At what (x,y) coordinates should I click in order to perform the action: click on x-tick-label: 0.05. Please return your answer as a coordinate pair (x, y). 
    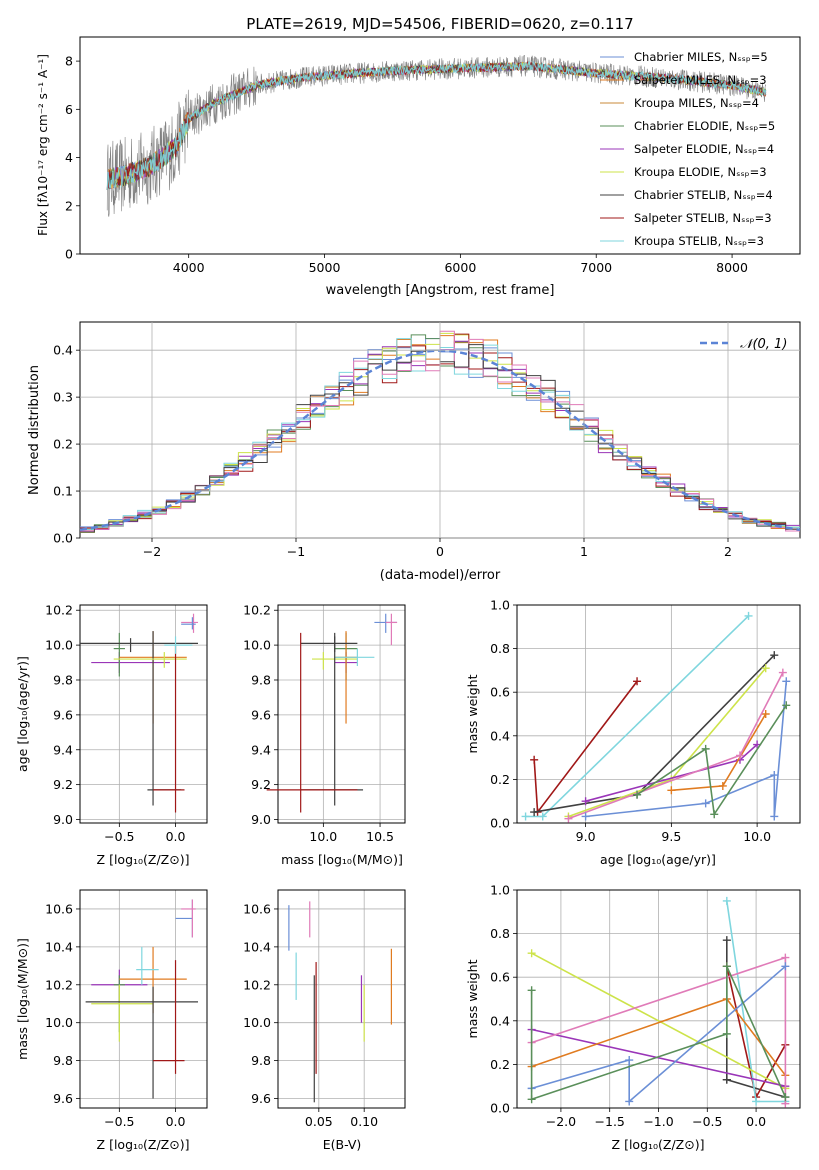
    Looking at the image, I should click on (319, 1121).